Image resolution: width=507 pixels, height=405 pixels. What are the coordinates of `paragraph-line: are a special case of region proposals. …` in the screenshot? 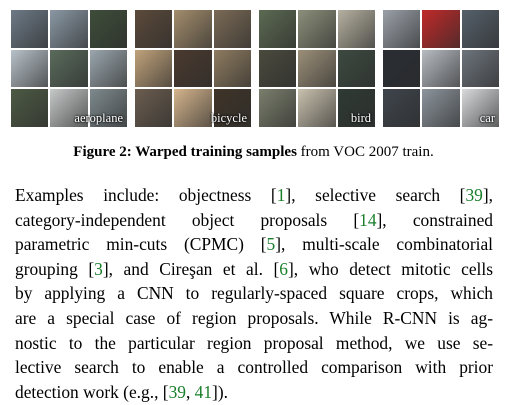 It's located at (254, 317).